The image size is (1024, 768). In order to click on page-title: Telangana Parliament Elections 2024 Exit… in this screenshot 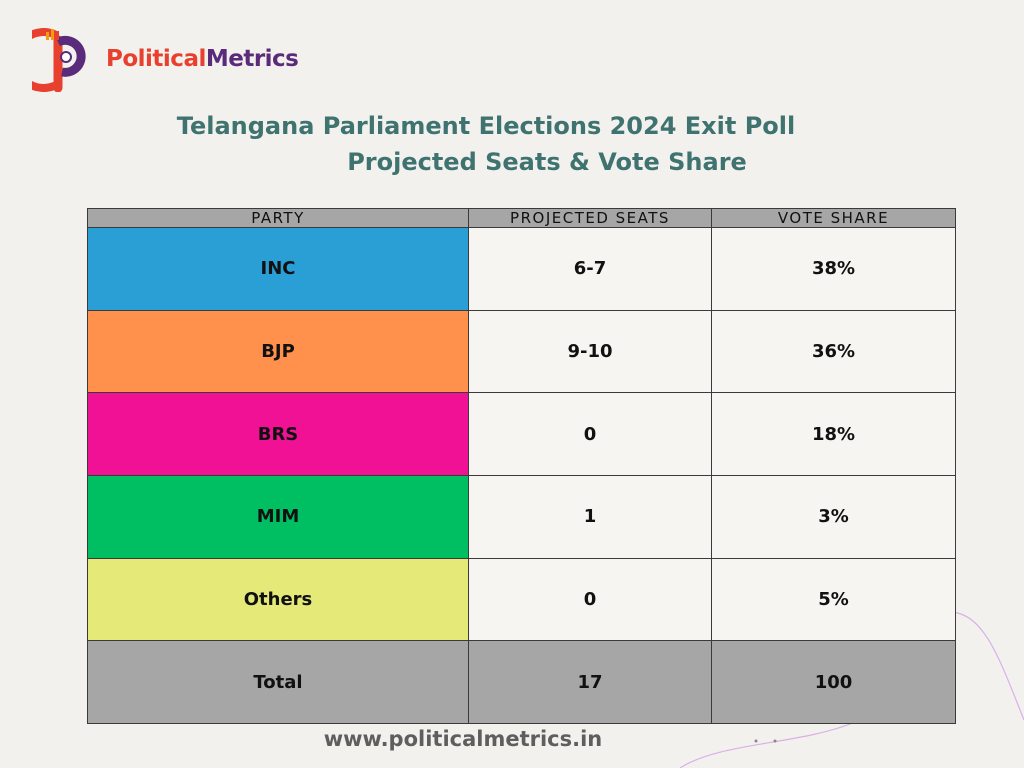, I will do `click(512, 144)`.